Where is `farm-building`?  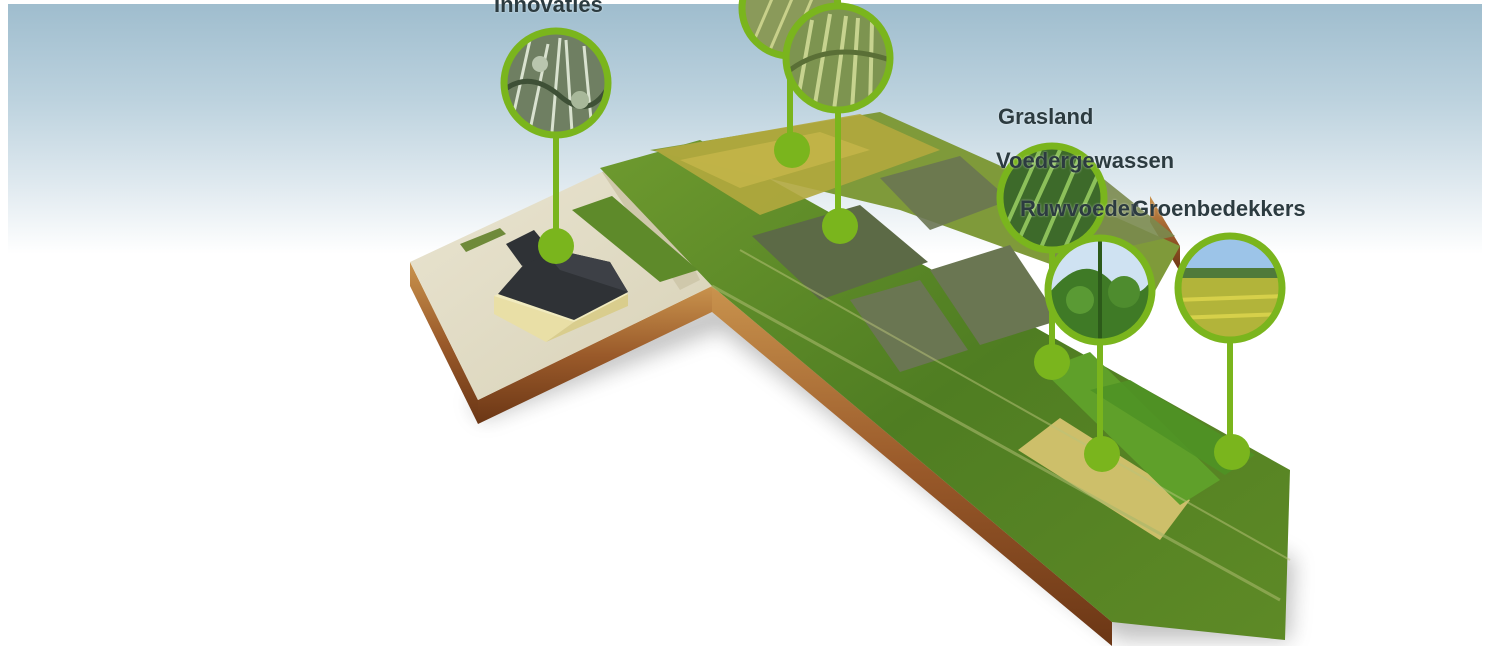 farm-building is located at coordinates (544, 285).